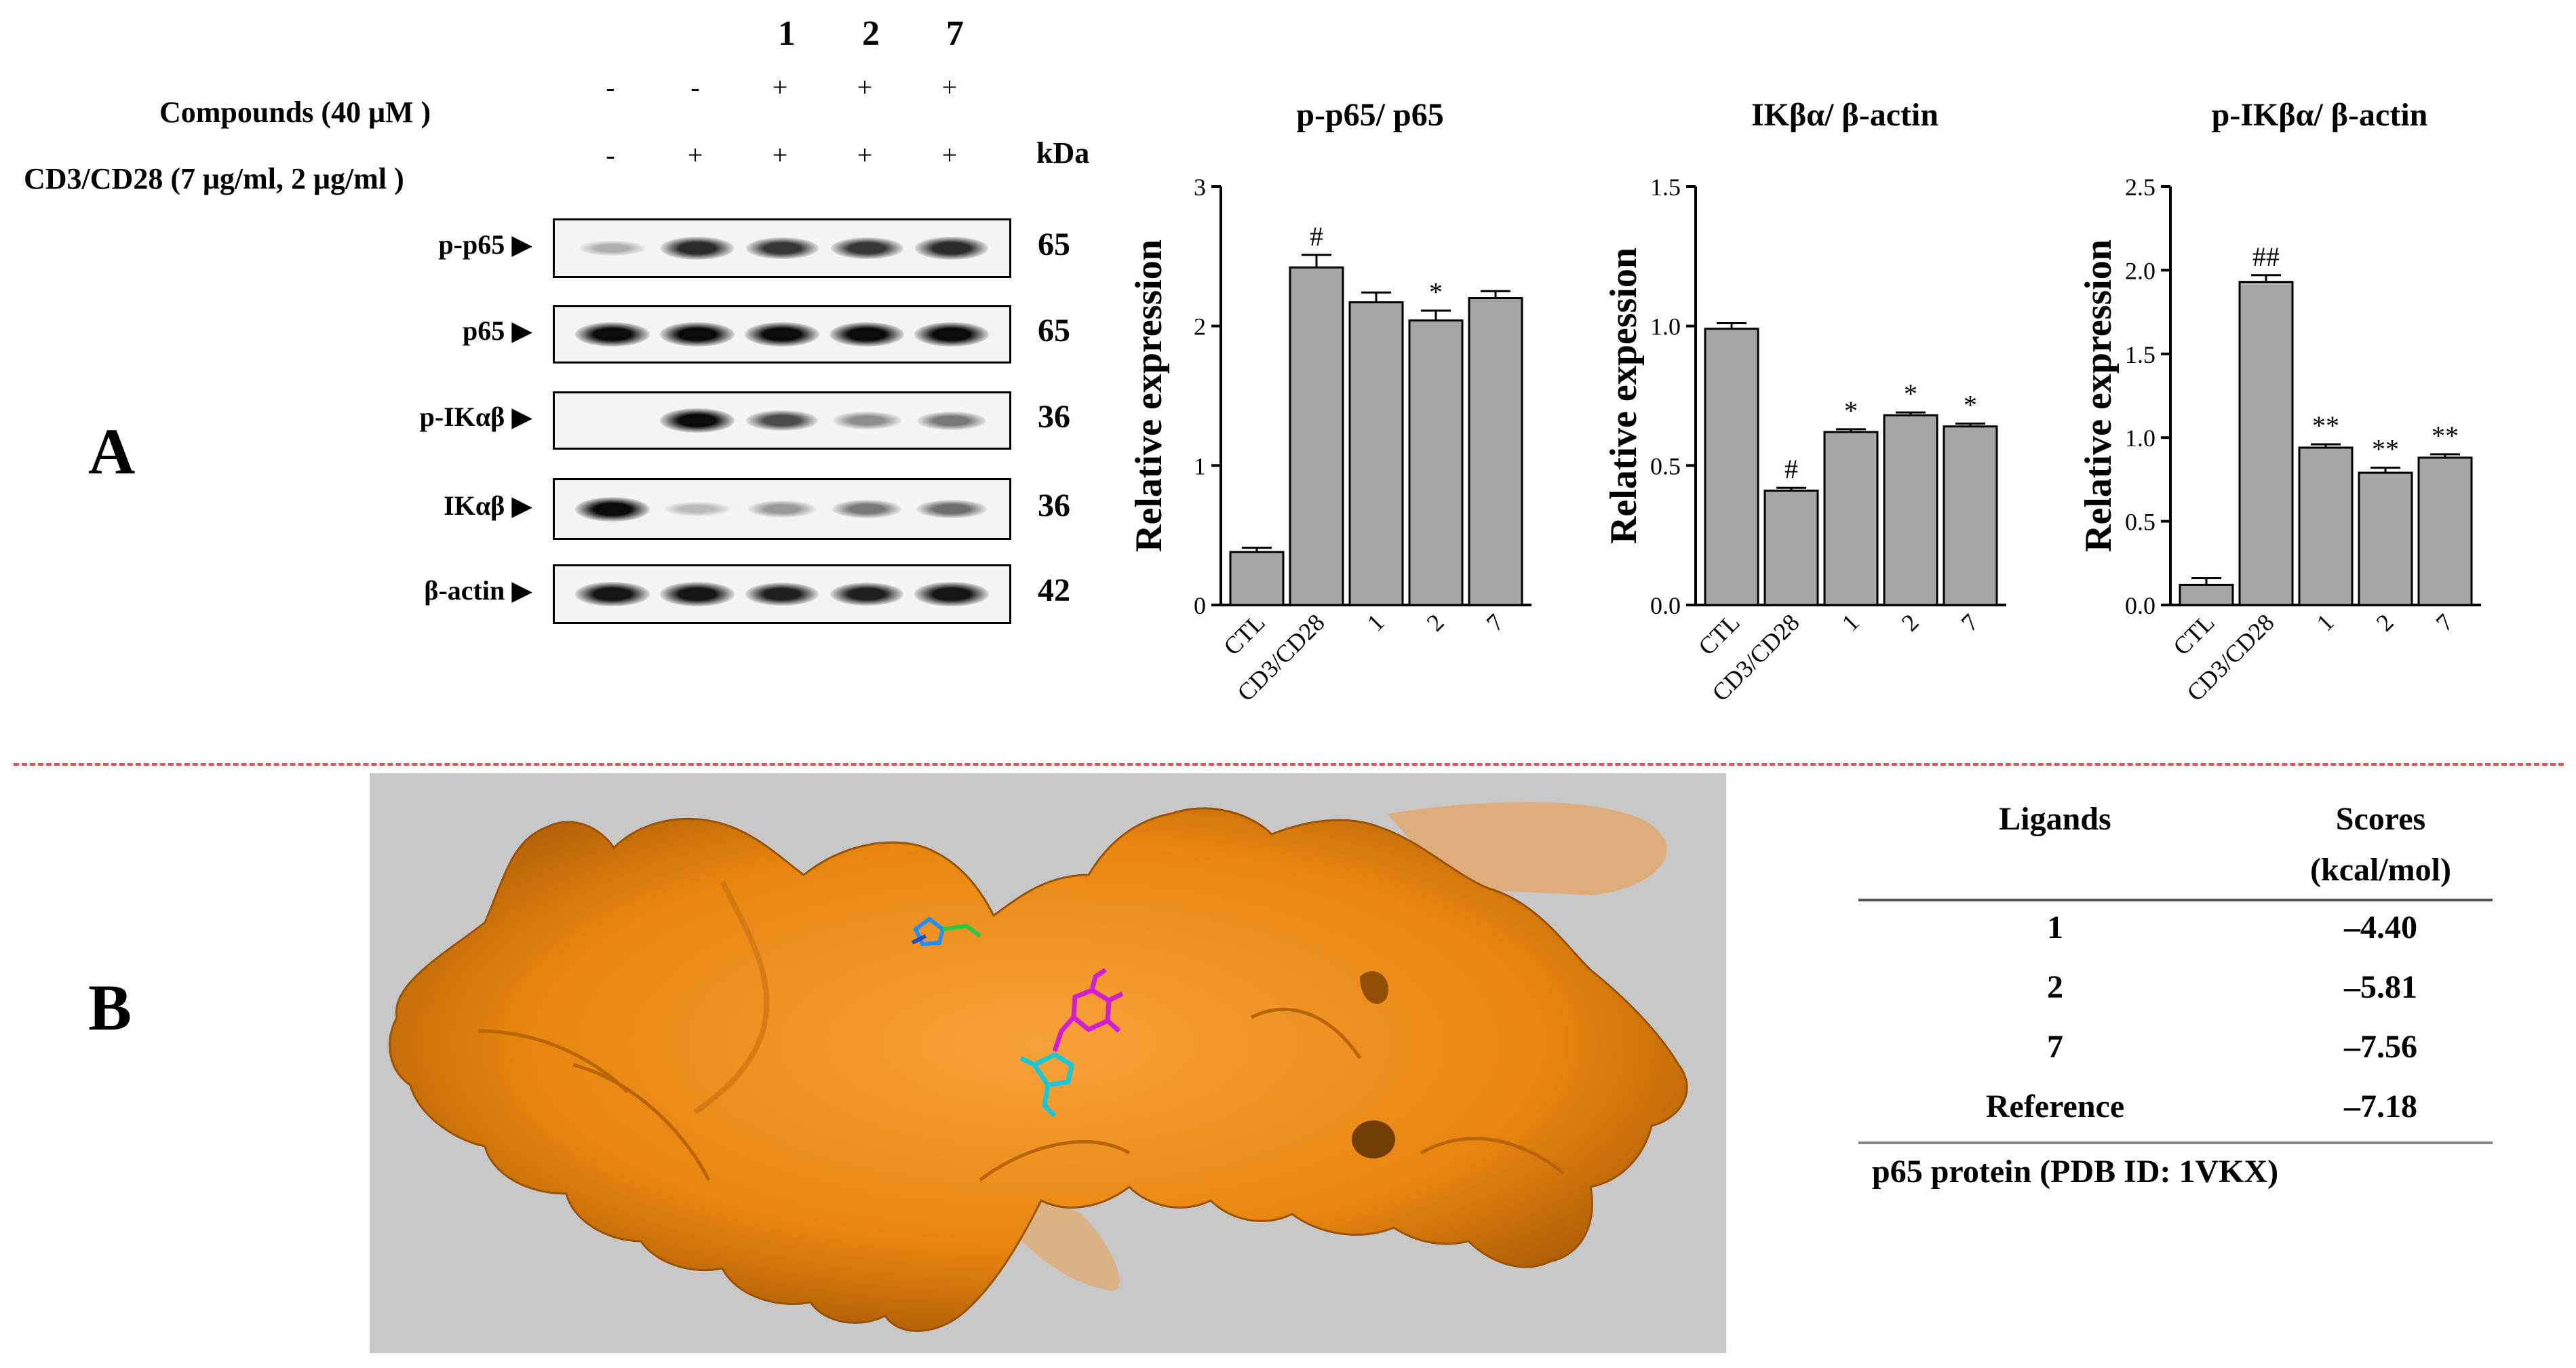  What do you see at coordinates (1046, 1085) in the screenshot?
I see `ligand-cyan` at bounding box center [1046, 1085].